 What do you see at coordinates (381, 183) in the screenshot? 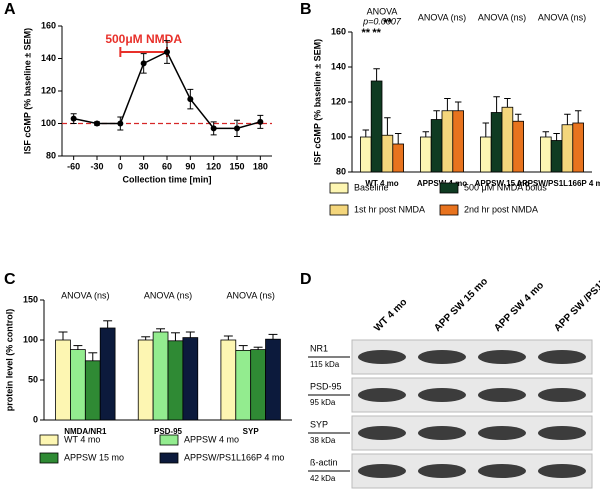
I see `x-tick-label: WT 4 mo` at bounding box center [381, 183].